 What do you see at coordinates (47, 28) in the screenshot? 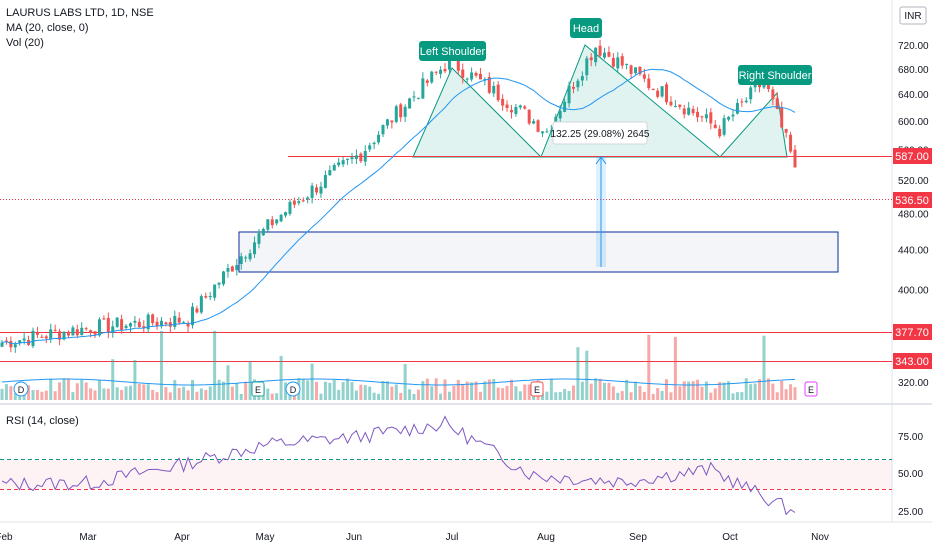
I see `ma-legend: MA (20, close, 0)` at bounding box center [47, 28].